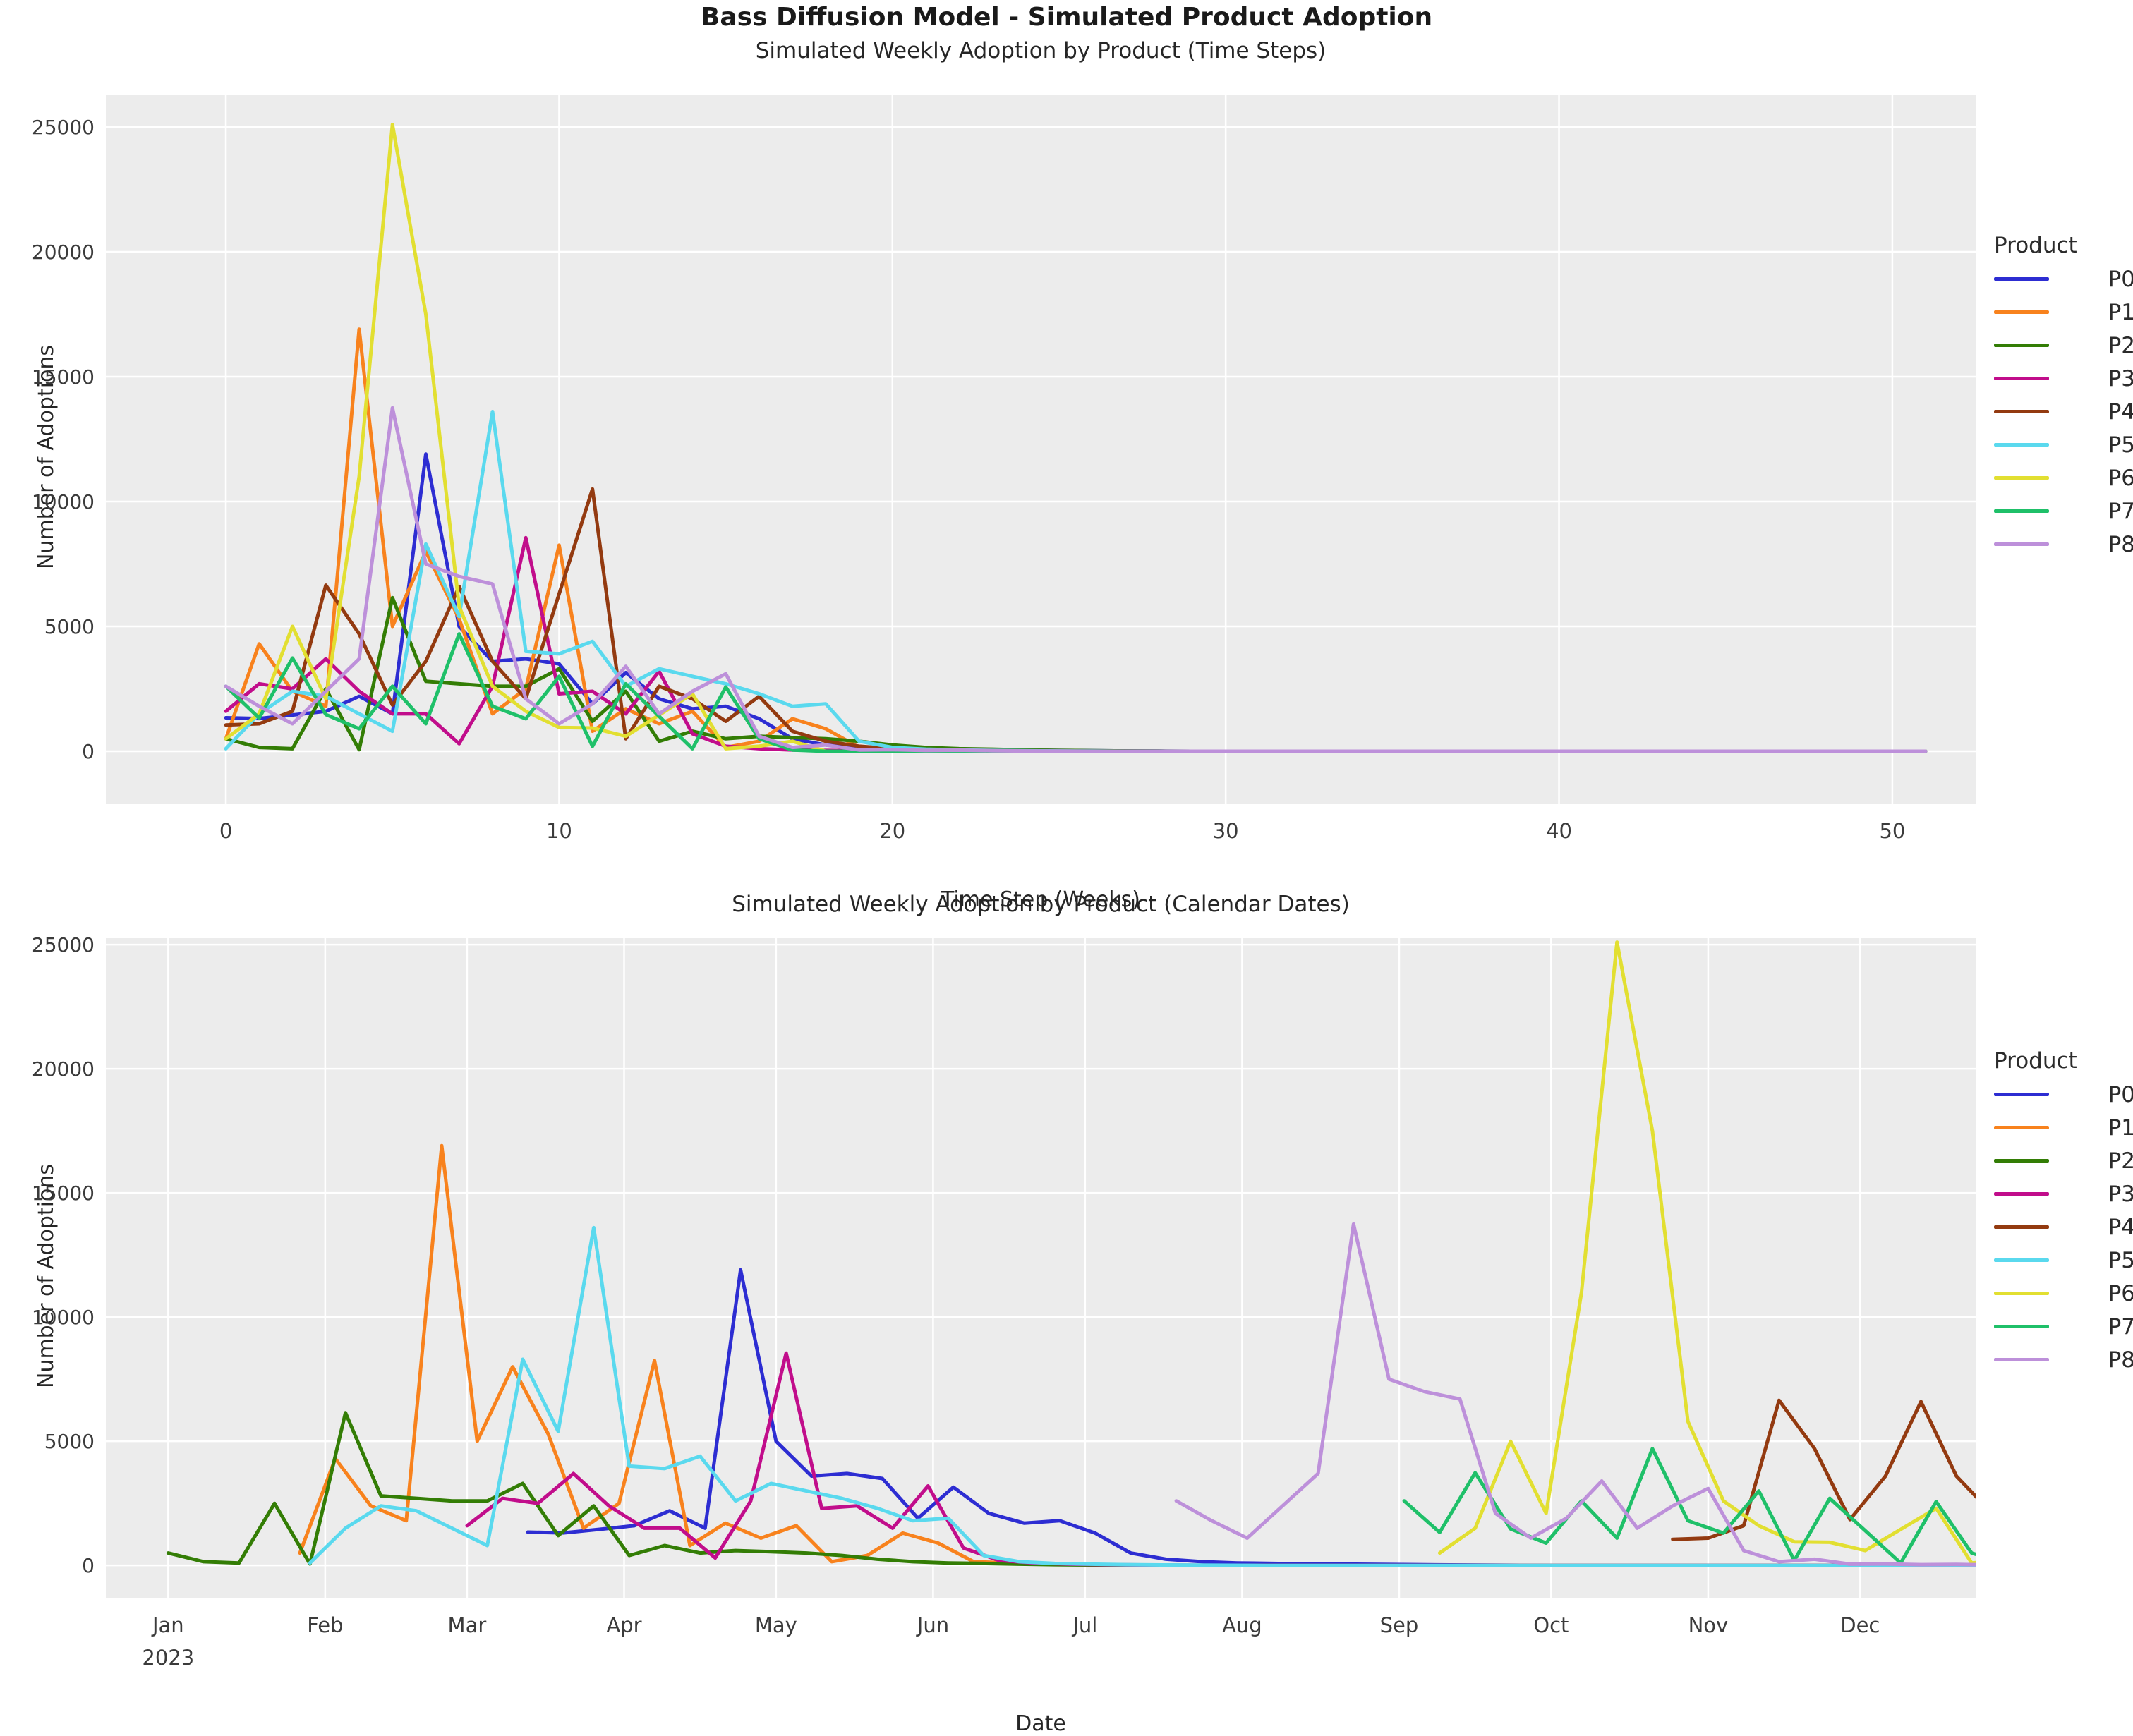 This screenshot has height=1736, width=2133. What do you see at coordinates (1823, 1469) in the screenshot?
I see `series-line-P4` at bounding box center [1823, 1469].